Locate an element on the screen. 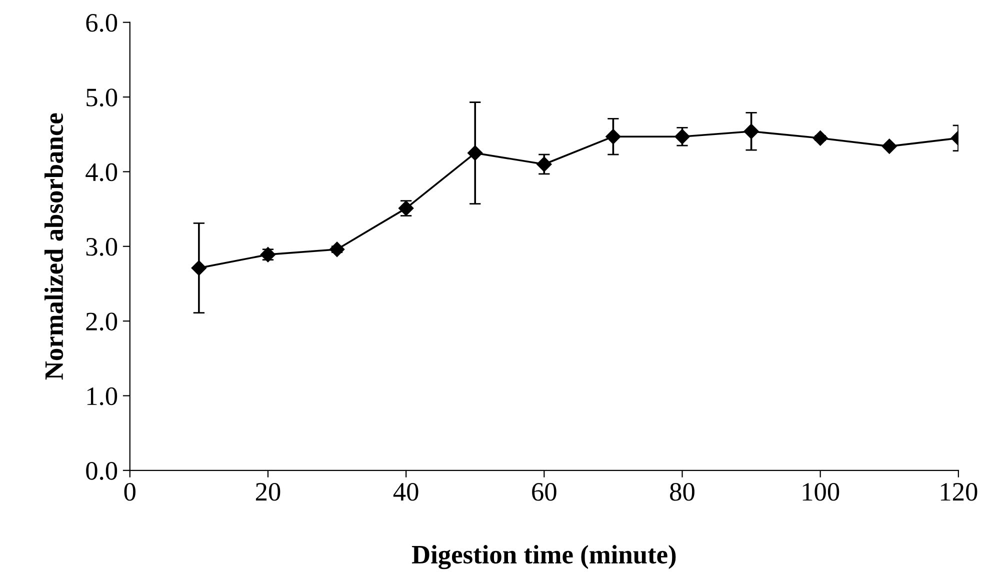 Image resolution: width=984 pixels, height=588 pixels. y-tick-label: 2.0 is located at coordinates (102, 321).